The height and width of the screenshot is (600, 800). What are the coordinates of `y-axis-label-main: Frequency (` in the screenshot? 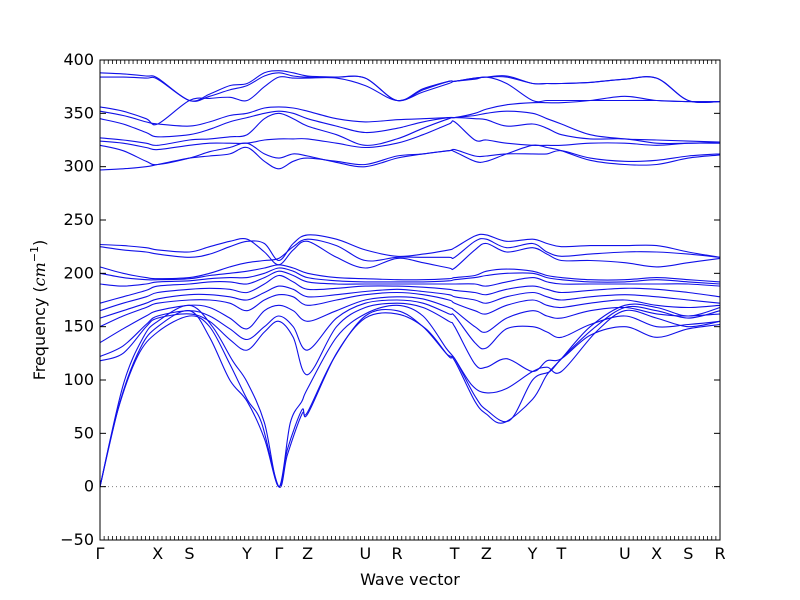 It's located at (39, 333).